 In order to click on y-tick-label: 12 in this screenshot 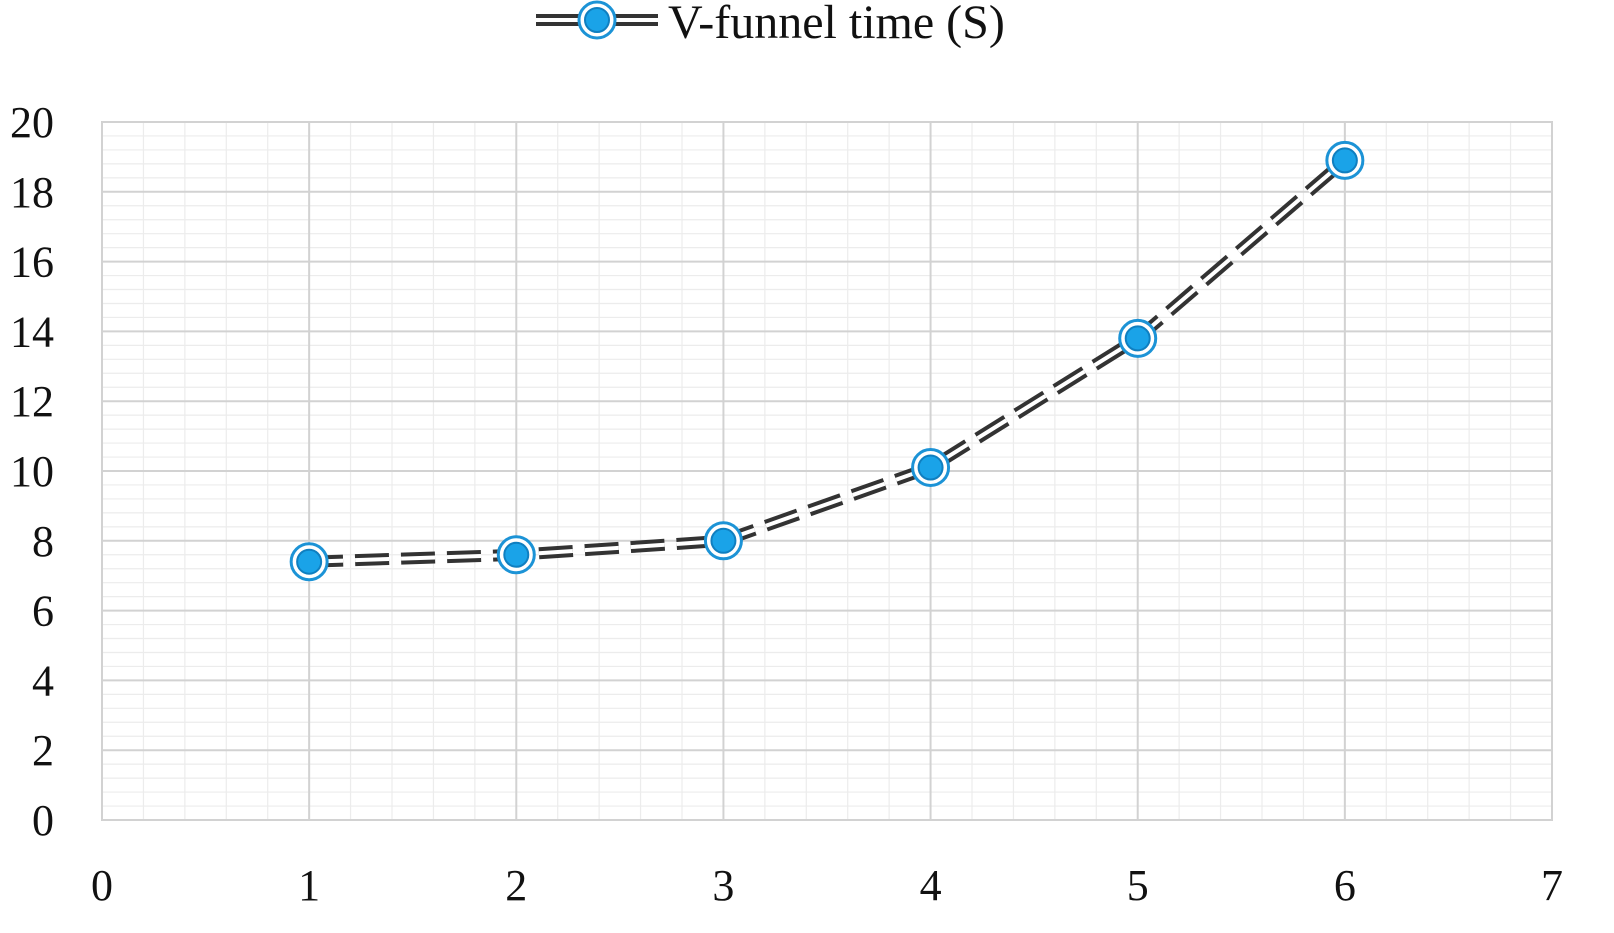, I will do `click(32, 401)`.